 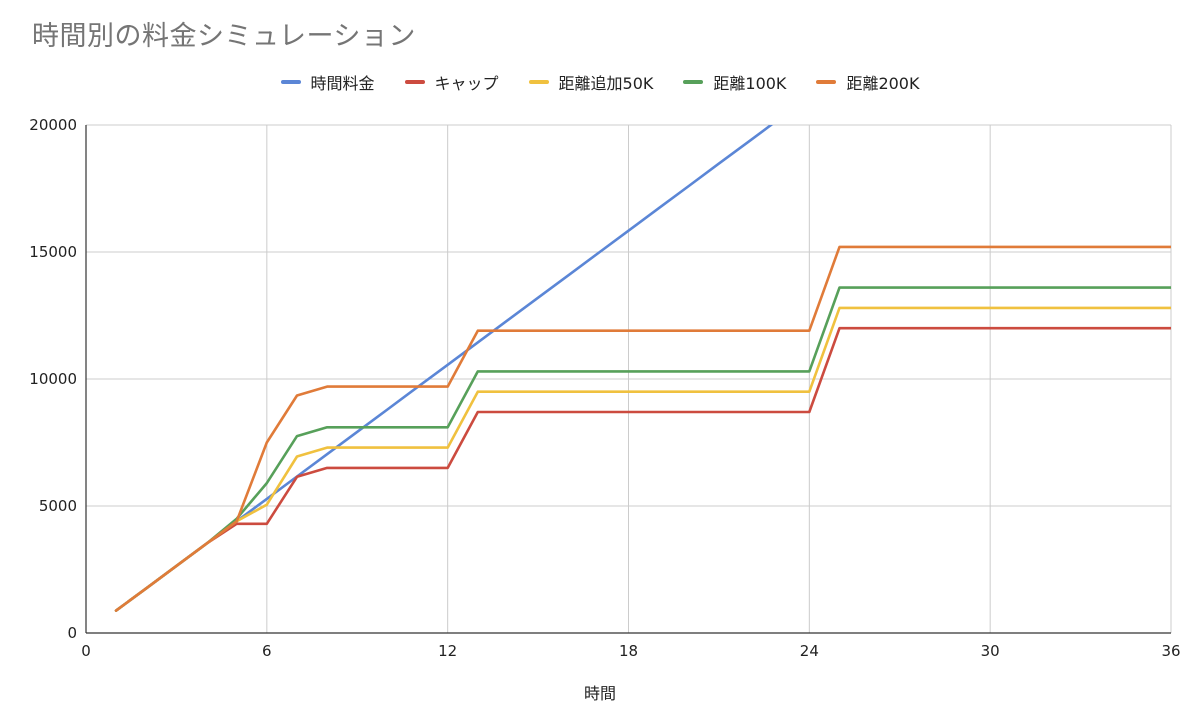 What do you see at coordinates (447, 651) in the screenshot?
I see `x-tick-label: 12` at bounding box center [447, 651].